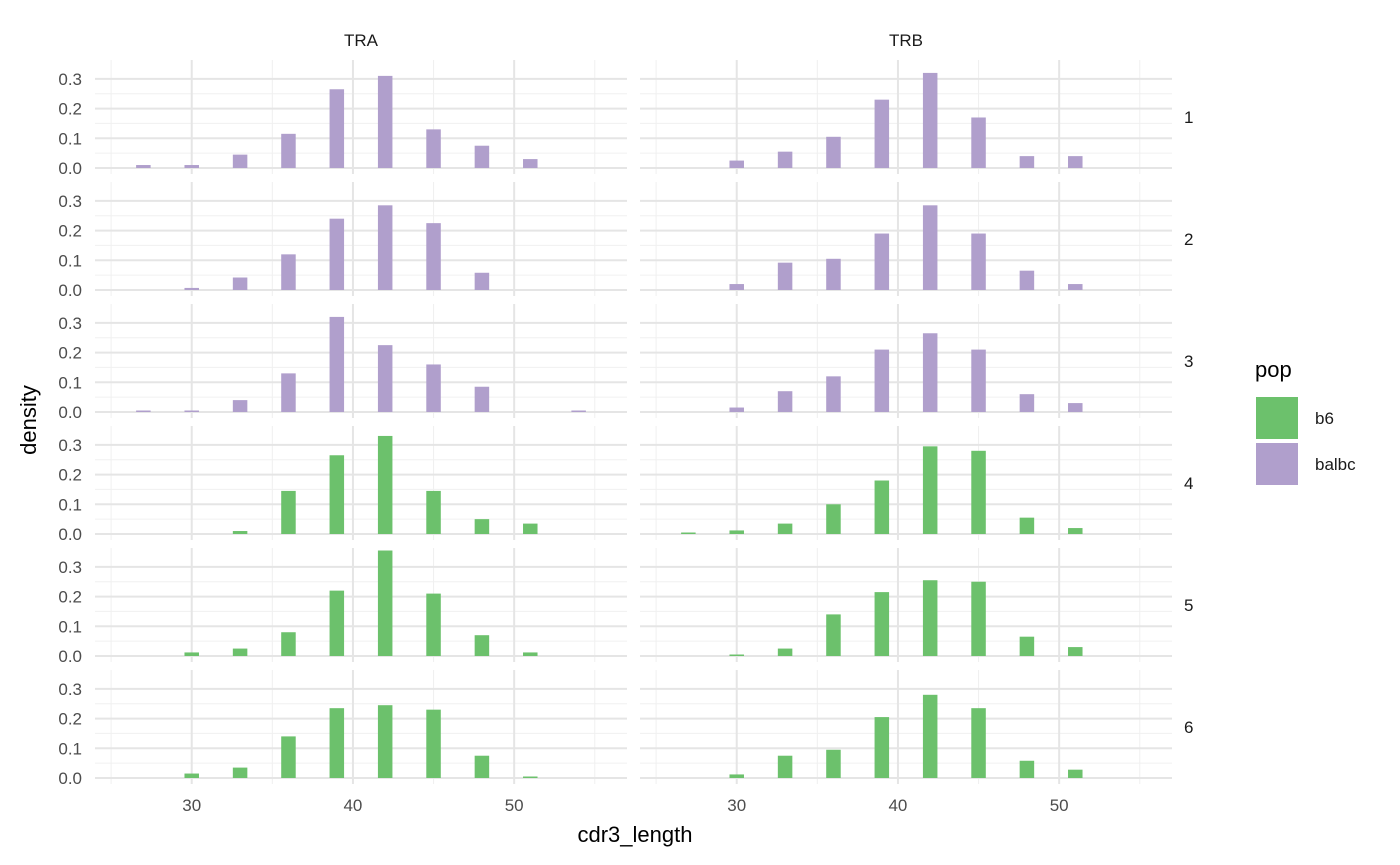 The image size is (1400, 865). I want to click on legend-label: balbc, so click(1335, 464).